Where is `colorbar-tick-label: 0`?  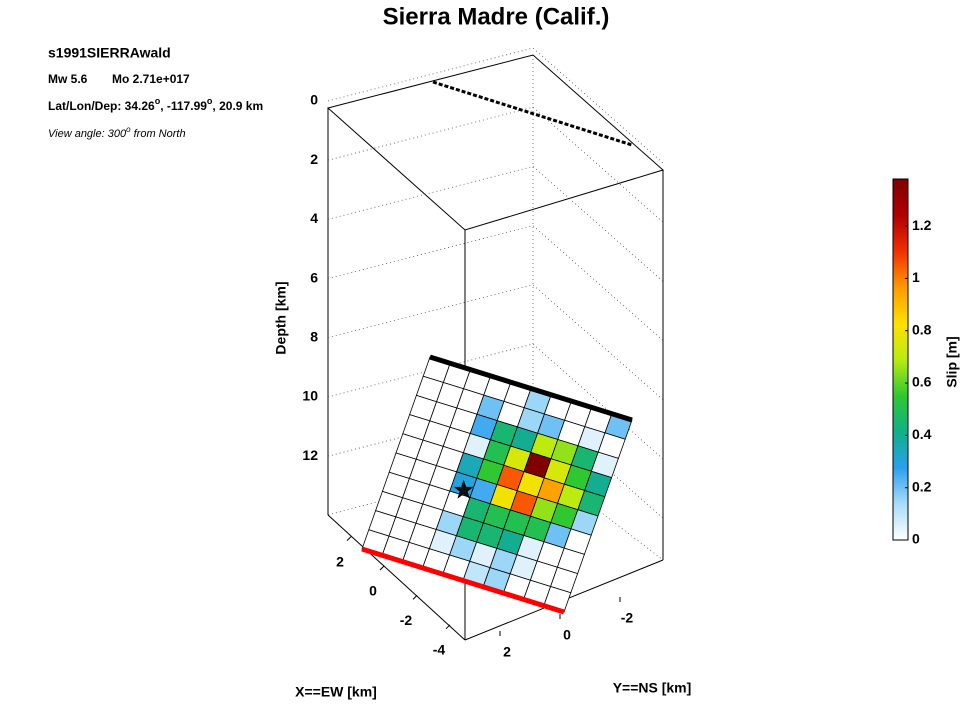
colorbar-tick-label: 0 is located at coordinates (916, 539).